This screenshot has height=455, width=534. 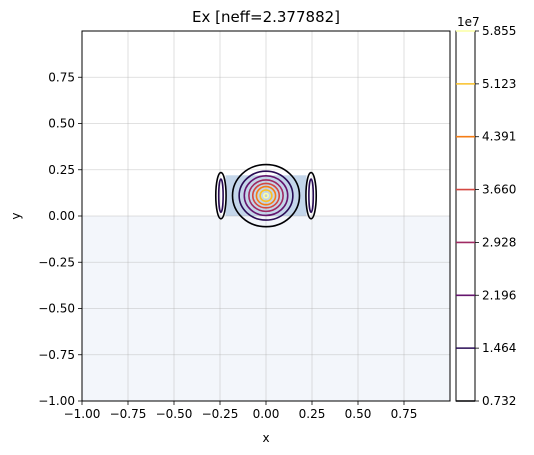 What do you see at coordinates (499, 242) in the screenshot?
I see `colorbar-tick-label: 2.928` at bounding box center [499, 242].